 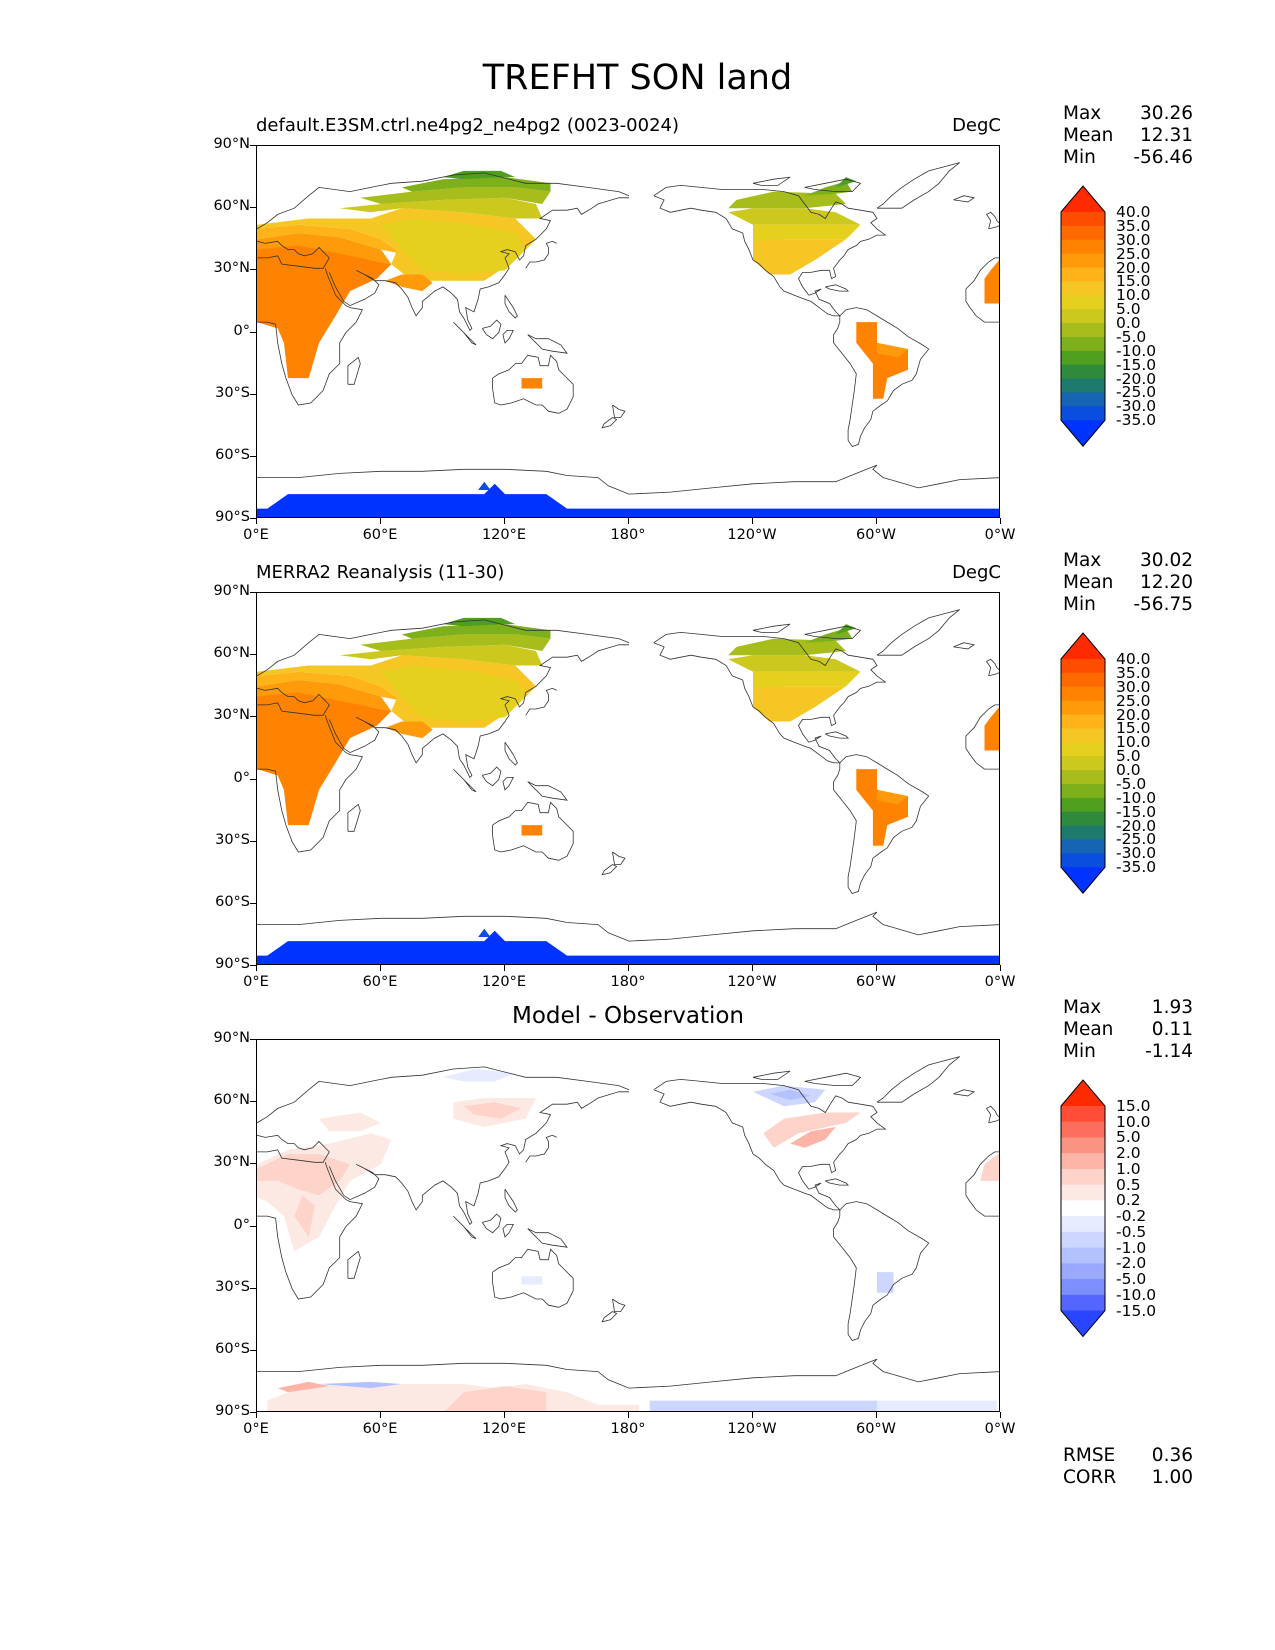 I want to click on colorbar-label: -35.0, so click(x=1136, y=867).